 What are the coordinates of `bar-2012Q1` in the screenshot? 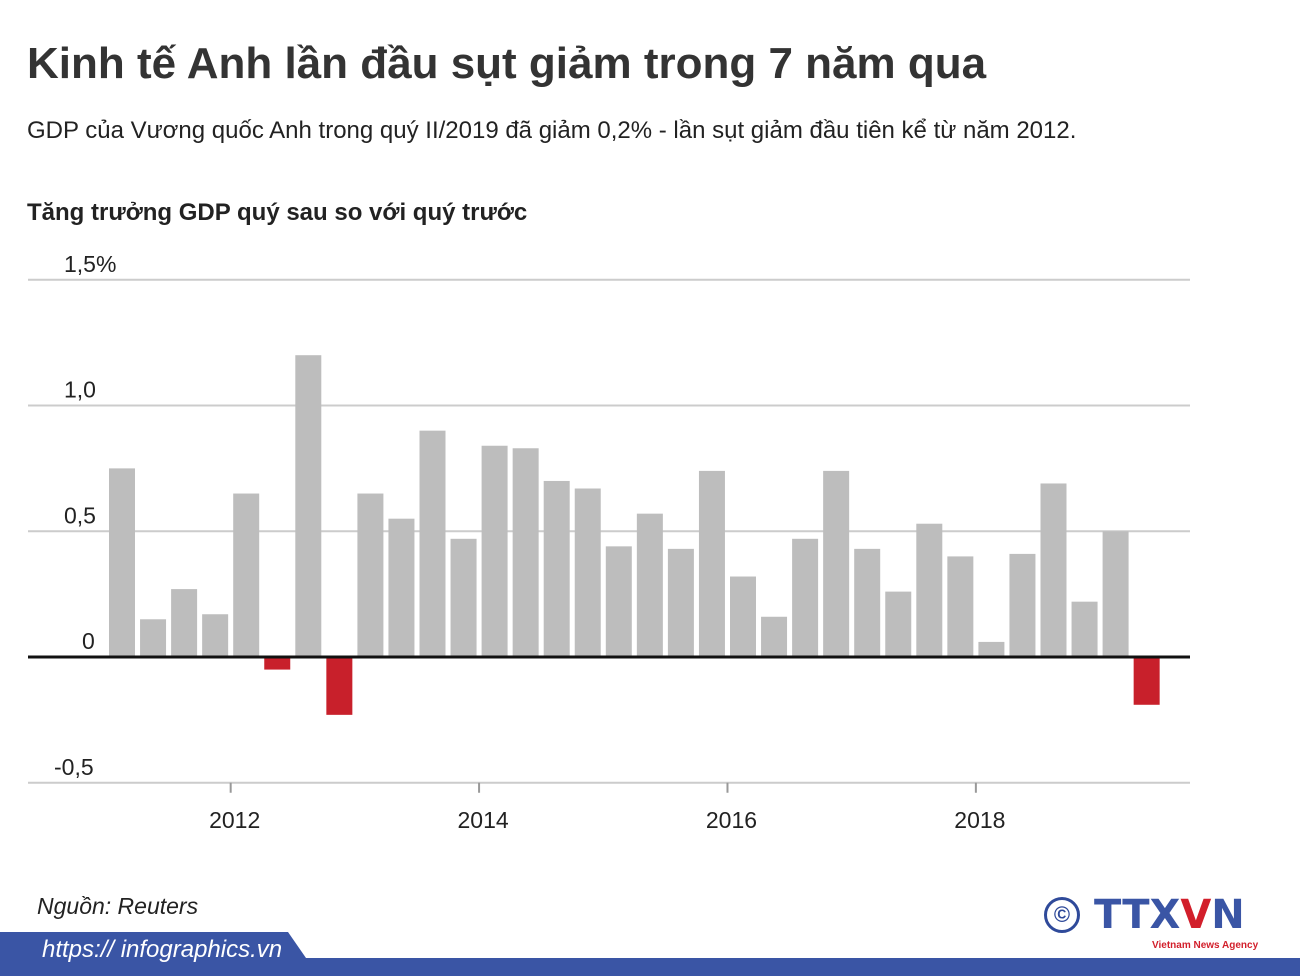 It's located at (246, 575).